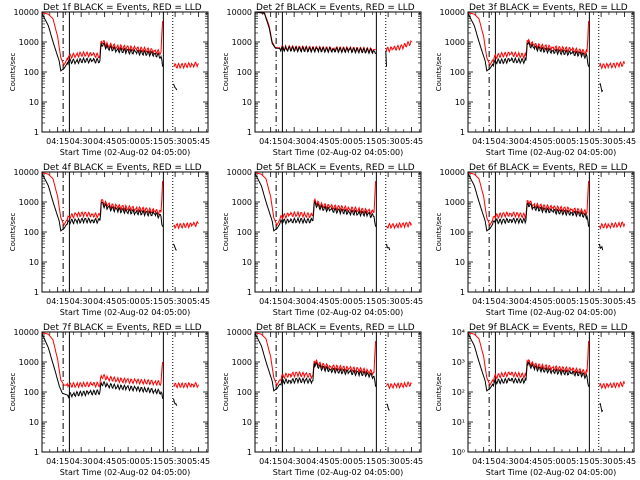  Describe the element at coordinates (458, 452) in the screenshot. I see `y-tick-label: 10⁰` at that location.